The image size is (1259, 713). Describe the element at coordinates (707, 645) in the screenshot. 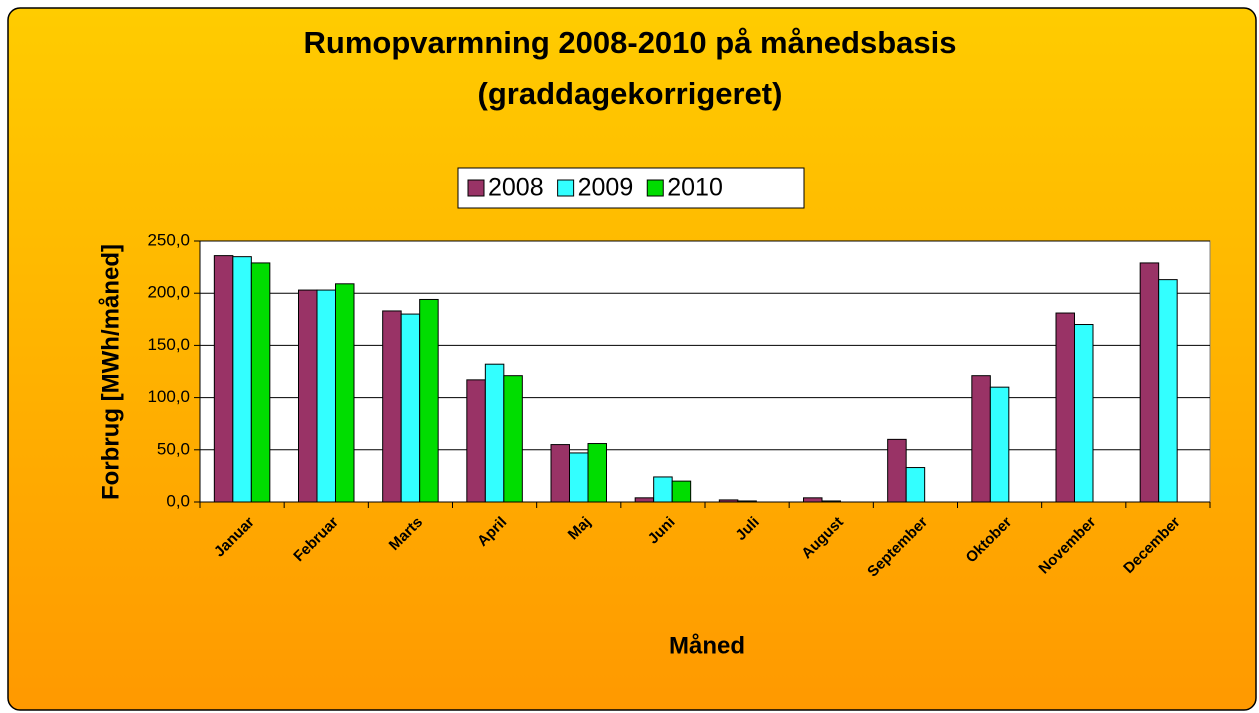

I see `x-axis-label: Måned` at that location.